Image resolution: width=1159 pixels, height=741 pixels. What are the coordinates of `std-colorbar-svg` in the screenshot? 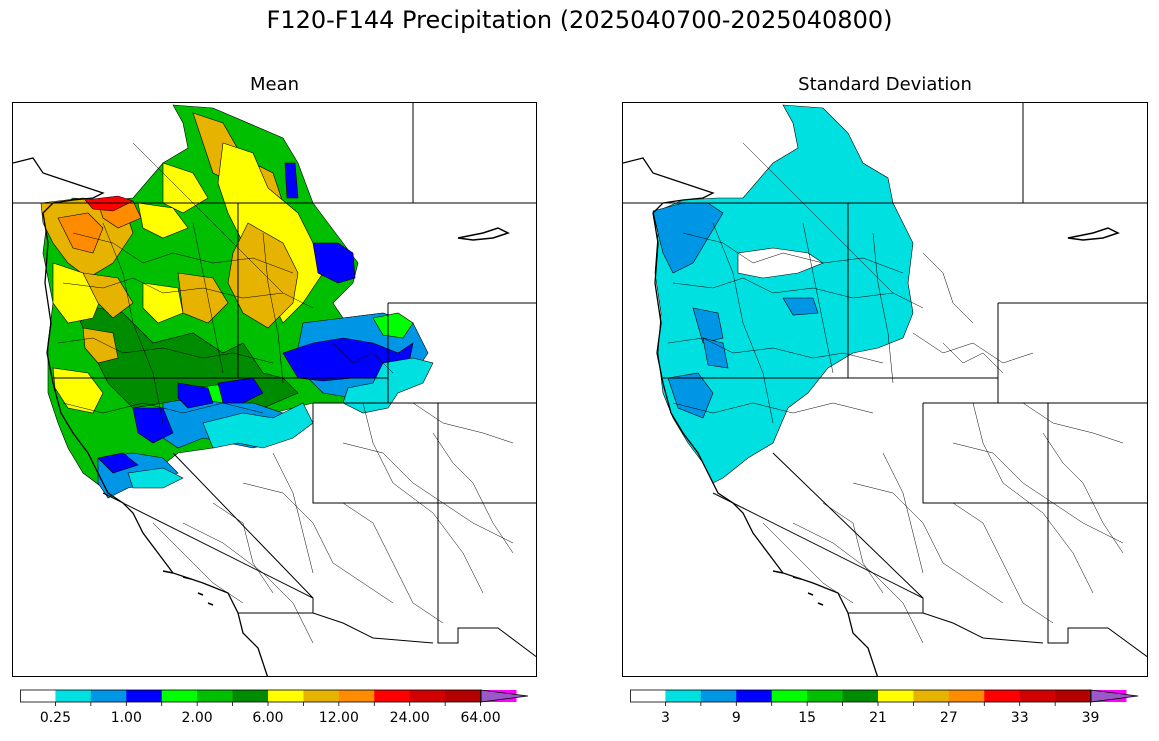 It's located at (884, 697).